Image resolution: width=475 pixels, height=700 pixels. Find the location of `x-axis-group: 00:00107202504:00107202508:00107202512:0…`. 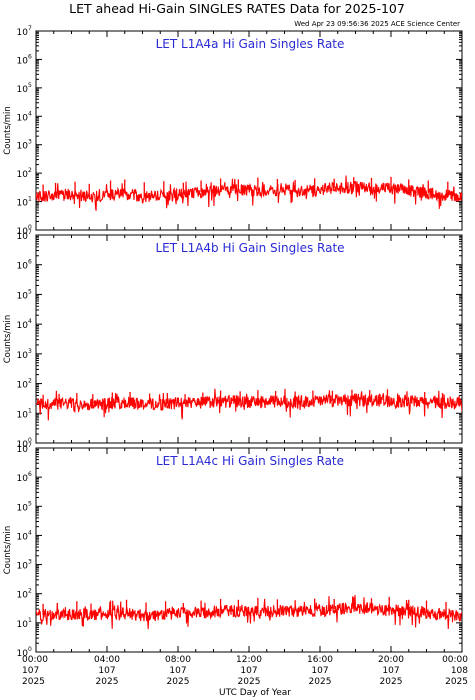

x-axis-group: 00:00107202504:00107202508:00107202512:0… is located at coordinates (245, 671).